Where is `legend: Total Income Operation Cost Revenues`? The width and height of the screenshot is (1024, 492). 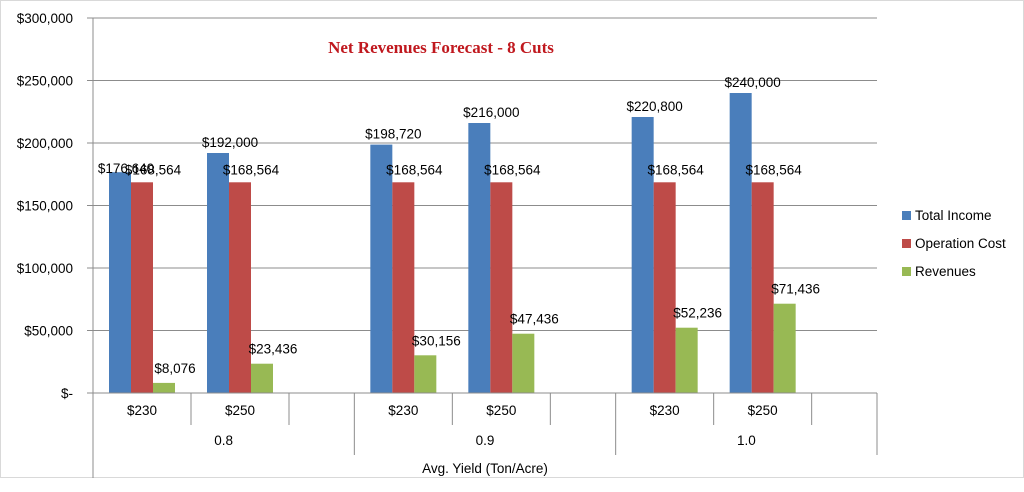 legend: Total Income Operation Cost Revenues is located at coordinates (954, 243).